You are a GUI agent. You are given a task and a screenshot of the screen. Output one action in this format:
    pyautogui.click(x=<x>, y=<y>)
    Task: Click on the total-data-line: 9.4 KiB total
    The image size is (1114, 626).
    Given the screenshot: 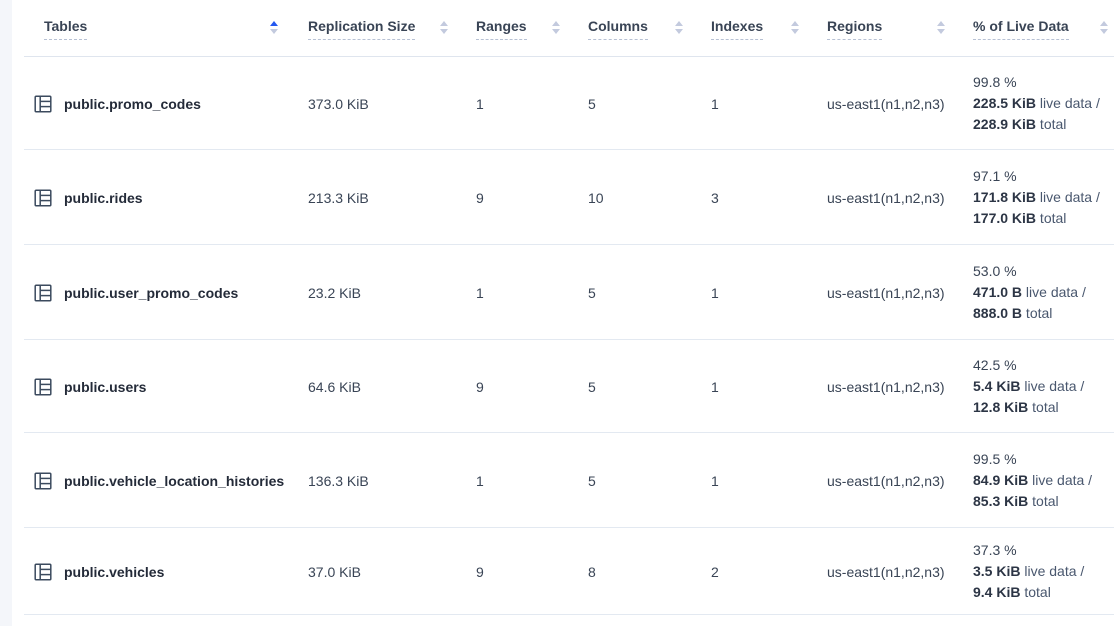 What is the action you would take?
    pyautogui.click(x=1012, y=592)
    